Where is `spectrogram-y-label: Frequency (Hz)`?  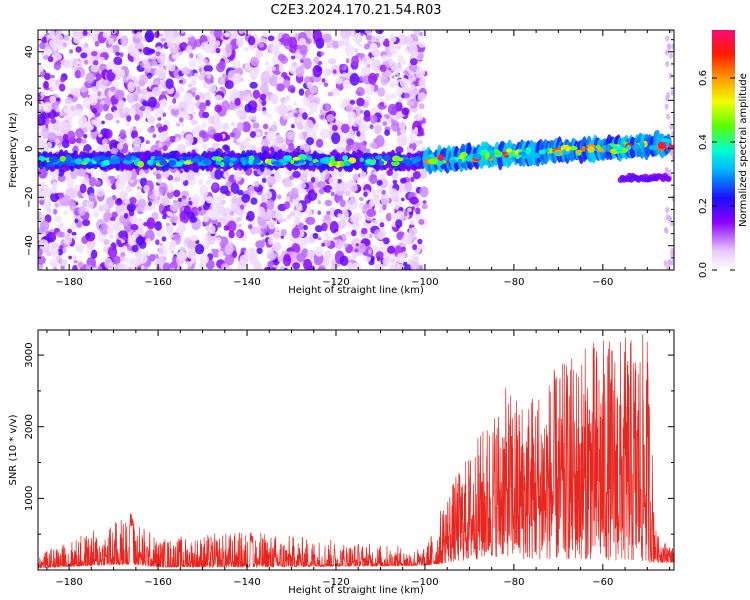
spectrogram-y-label: Frequency (Hz) is located at coordinates (13, 150).